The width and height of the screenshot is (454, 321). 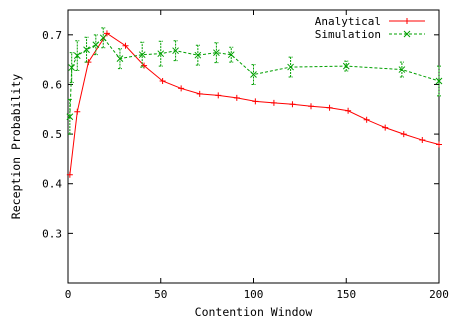 What do you see at coordinates (52, 184) in the screenshot?
I see `y-tick-label: 0.4` at bounding box center [52, 184].